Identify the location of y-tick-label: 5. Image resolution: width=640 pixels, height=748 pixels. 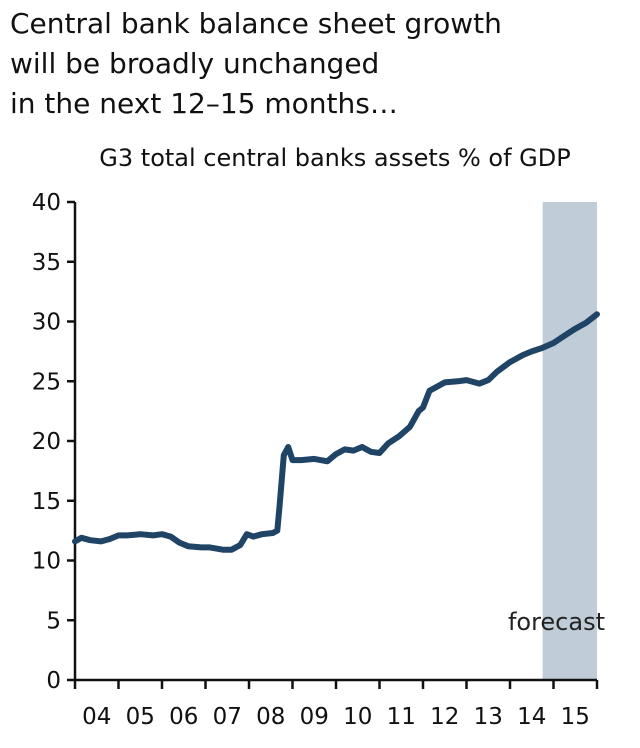
(53, 621).